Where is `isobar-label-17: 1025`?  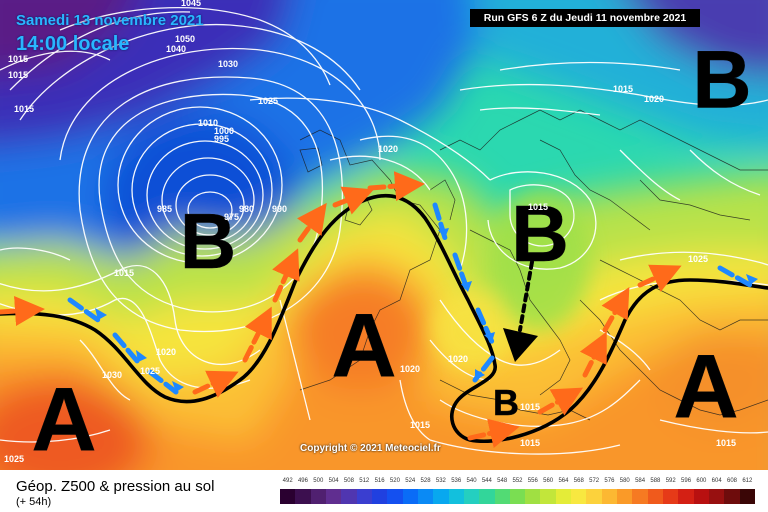 isobar-label-17: 1025 is located at coordinates (150, 371).